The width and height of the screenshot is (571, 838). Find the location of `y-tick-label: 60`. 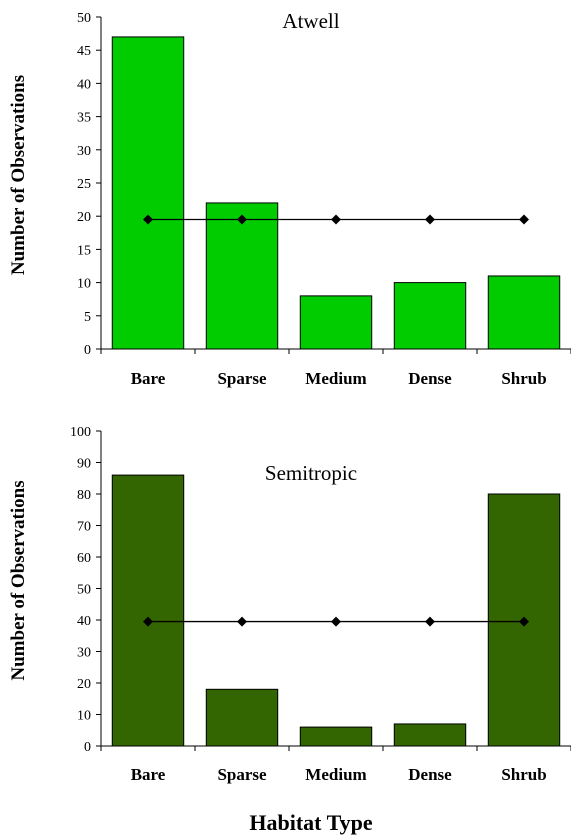

y-tick-label: 60 is located at coordinates (84, 558).